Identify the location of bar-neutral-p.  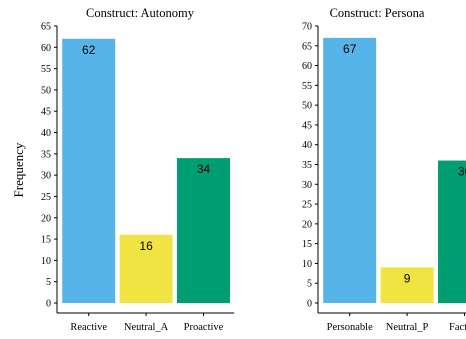
(407, 285).